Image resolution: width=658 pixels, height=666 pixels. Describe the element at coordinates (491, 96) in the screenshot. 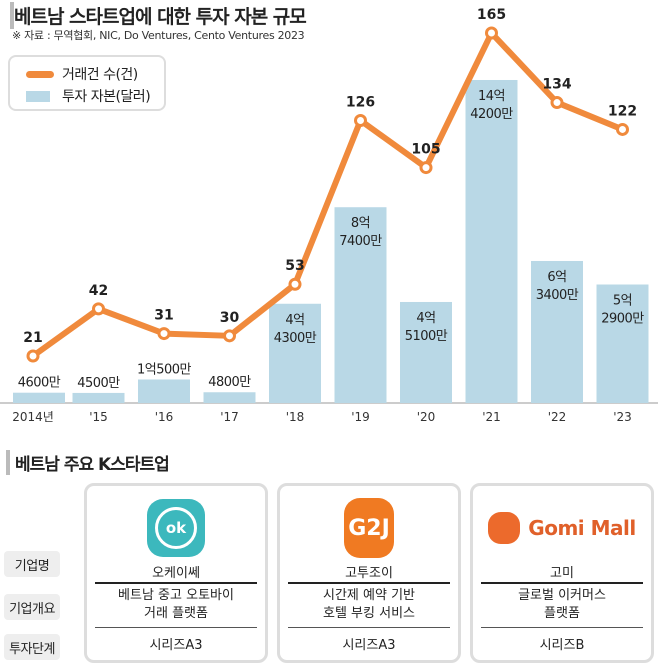

I see `bar-label: 14억` at that location.